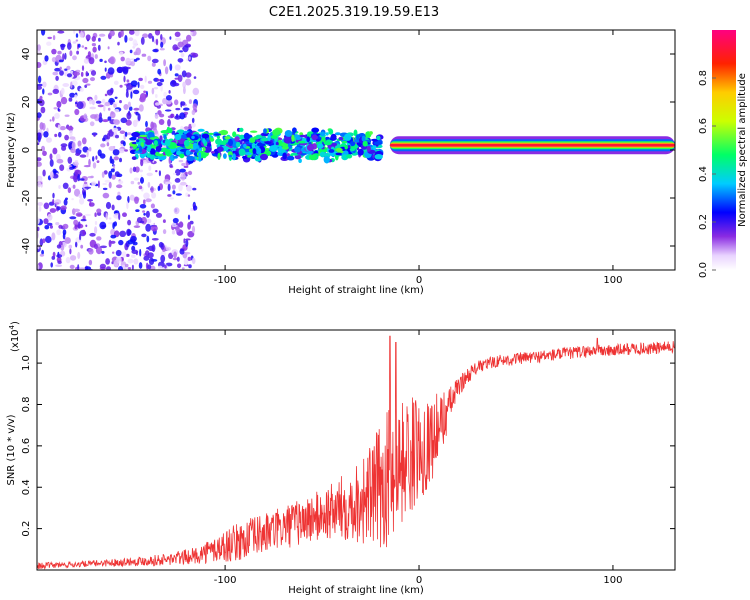 The image size is (750, 600). Describe the element at coordinates (612, 280) in the screenshot. I see `x-tick-label: 100` at that location.